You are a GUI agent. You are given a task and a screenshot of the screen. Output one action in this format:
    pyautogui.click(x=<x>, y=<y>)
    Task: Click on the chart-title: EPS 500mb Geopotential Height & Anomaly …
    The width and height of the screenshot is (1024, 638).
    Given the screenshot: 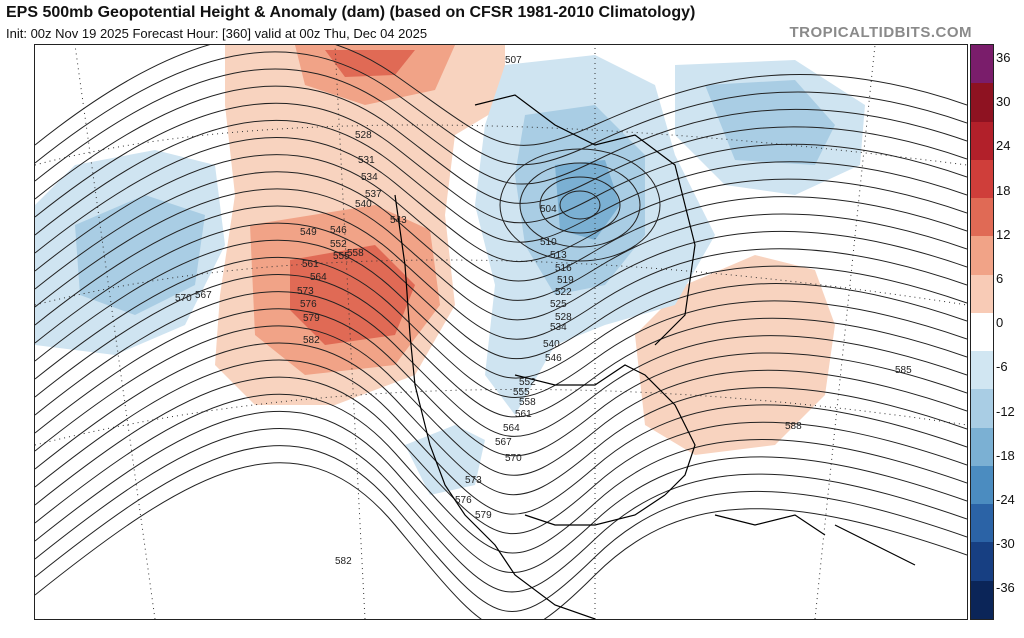 What is the action you would take?
    pyautogui.click(x=351, y=12)
    